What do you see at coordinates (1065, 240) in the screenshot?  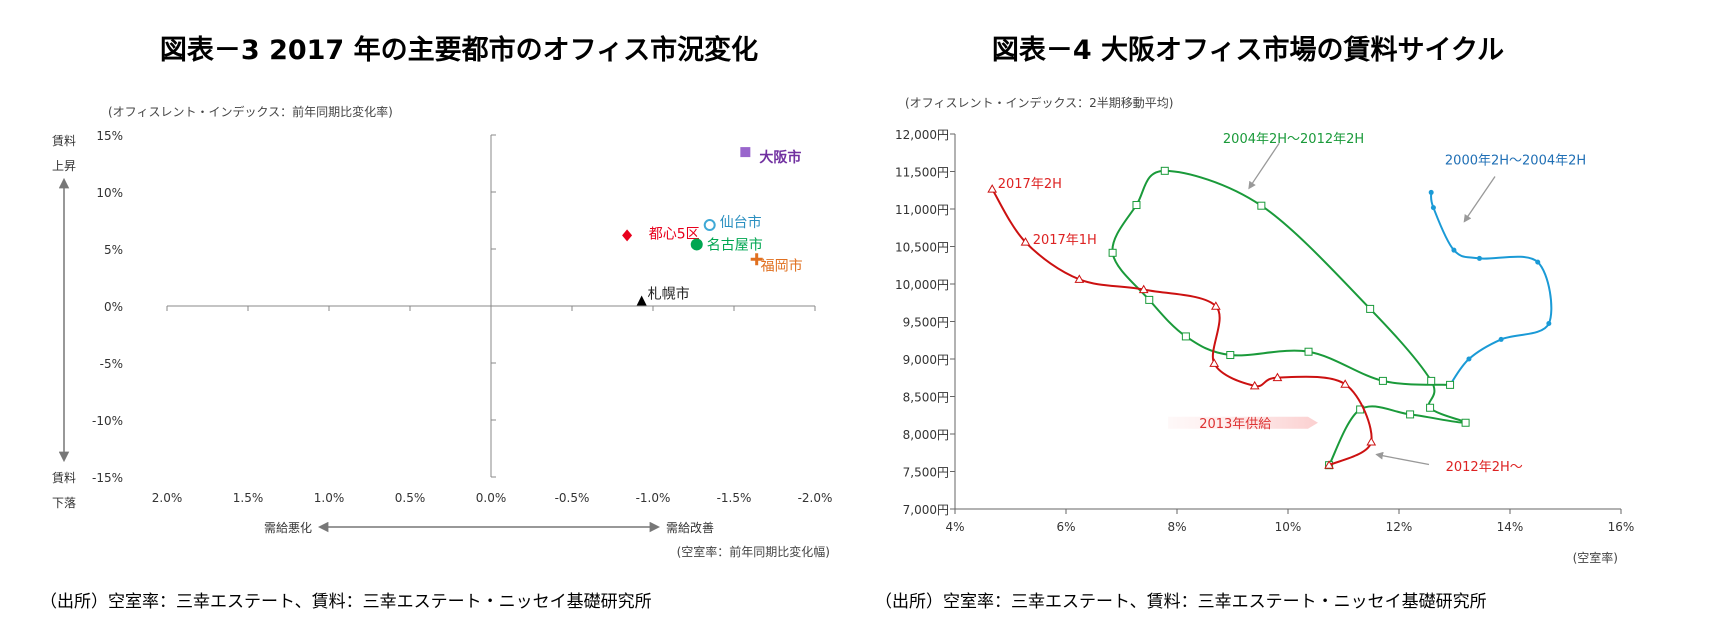 I see `annotation-2017-1h: 2017年1H` at bounding box center [1065, 240].